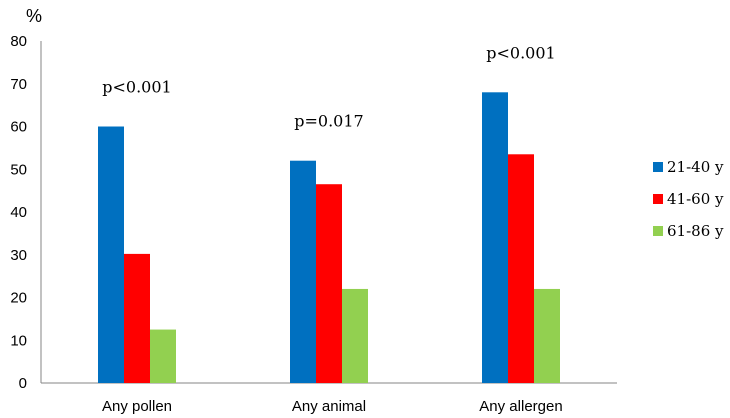  Describe the element at coordinates (328, 121) in the screenshot. I see `p-value-label: p=0.017` at that location.